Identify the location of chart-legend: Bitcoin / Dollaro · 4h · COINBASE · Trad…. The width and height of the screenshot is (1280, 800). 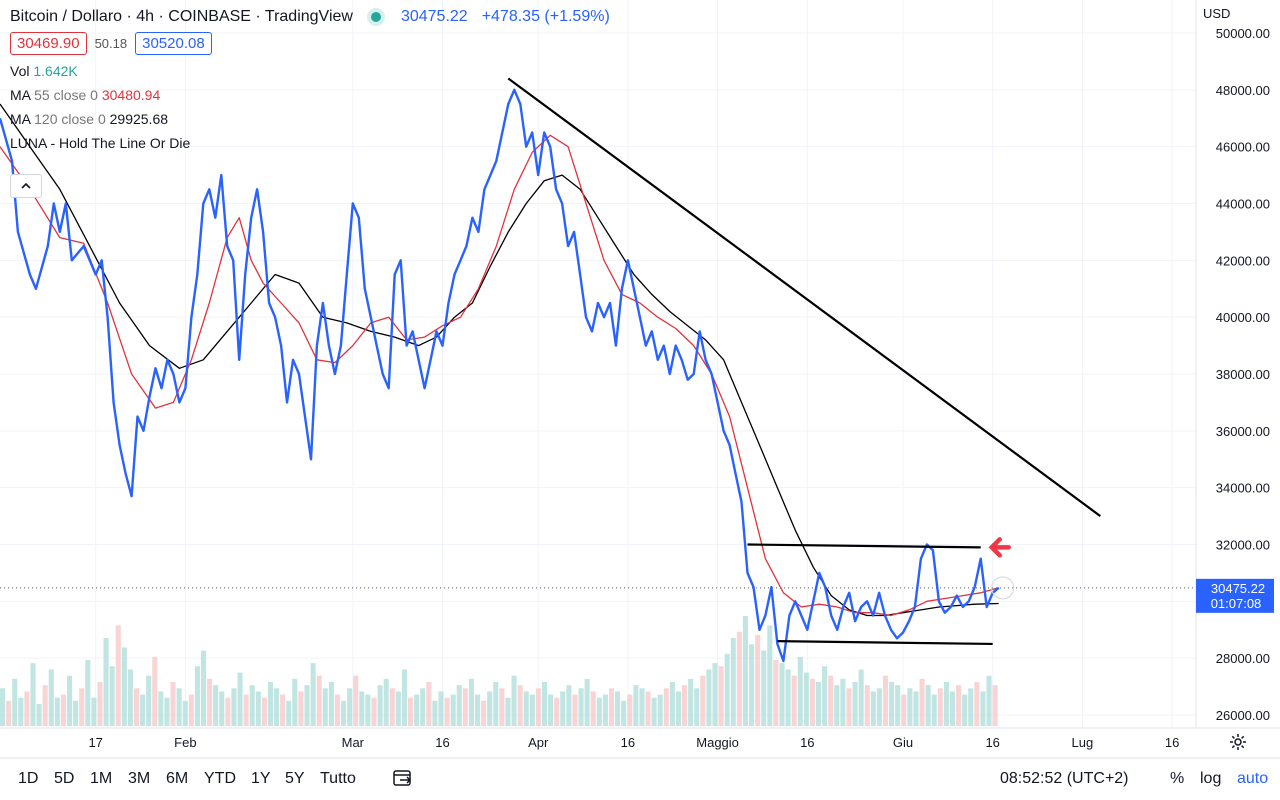
(310, 79).